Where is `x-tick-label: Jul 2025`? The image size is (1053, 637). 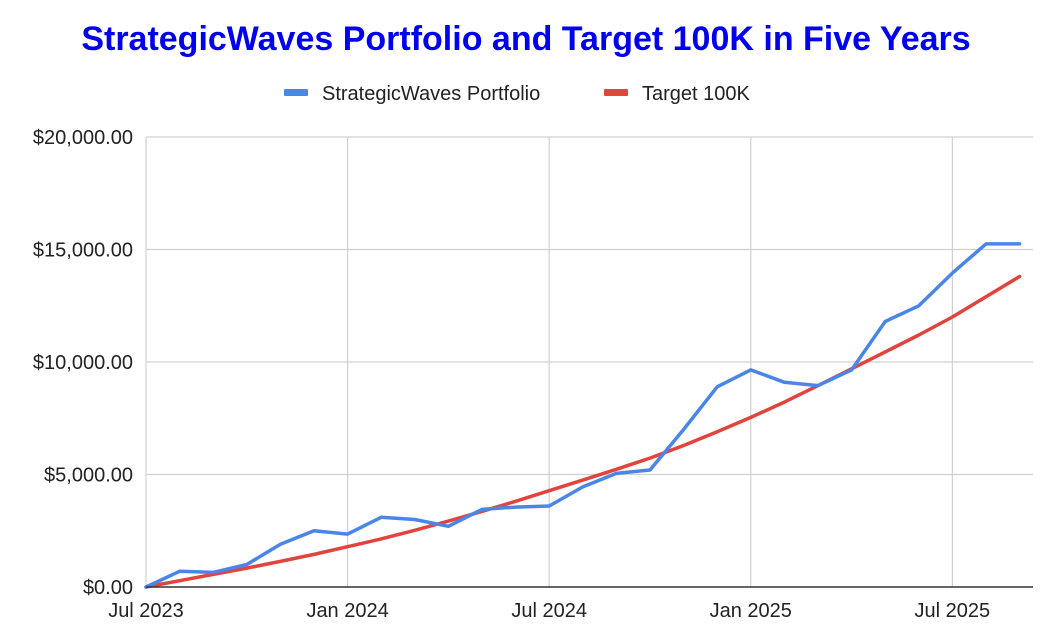
x-tick-label: Jul 2025 is located at coordinates (953, 611).